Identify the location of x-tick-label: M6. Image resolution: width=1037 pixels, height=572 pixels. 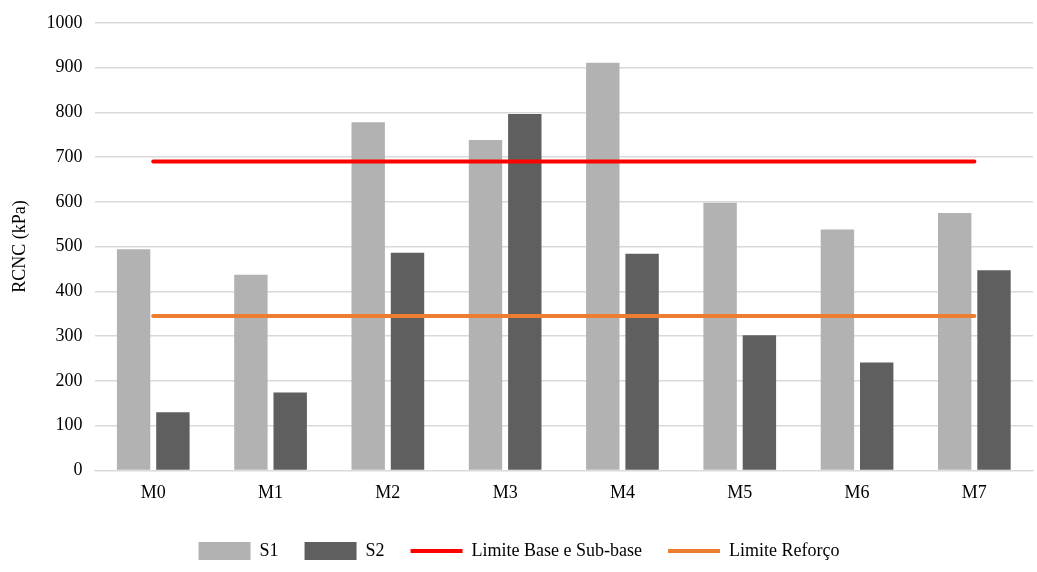
(857, 491).